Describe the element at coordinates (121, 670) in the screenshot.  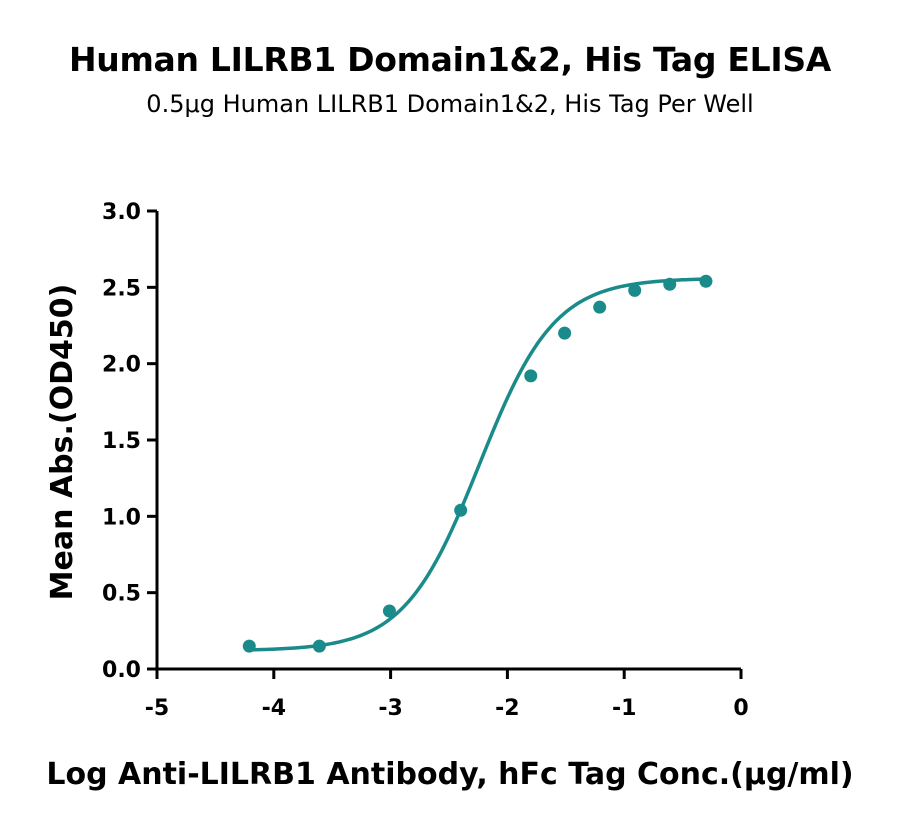
I see `y-tick-label: 0.0` at that location.